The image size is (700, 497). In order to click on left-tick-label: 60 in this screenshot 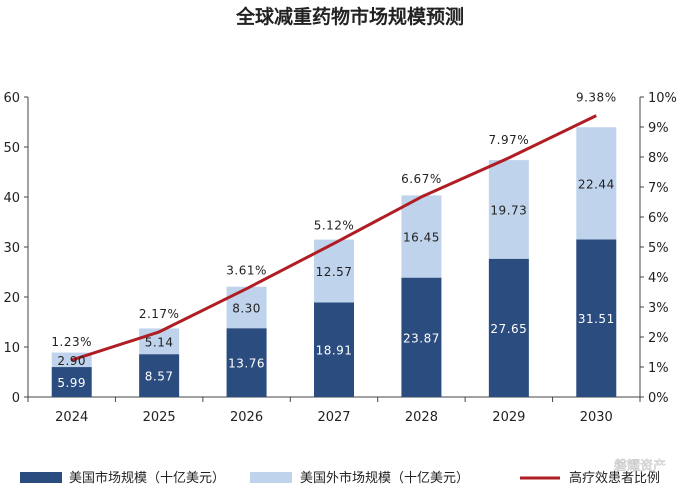, I will do `click(11, 98)`.